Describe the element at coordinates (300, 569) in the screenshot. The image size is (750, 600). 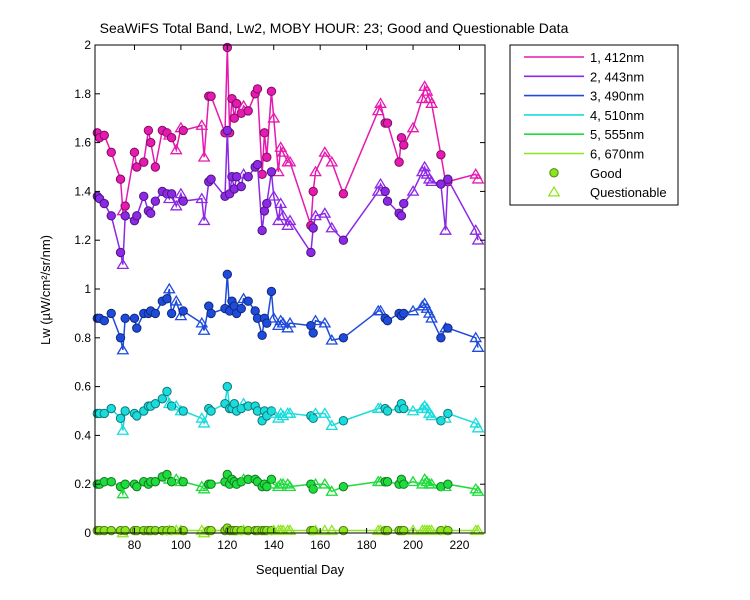
I see `x-axis-label: Sequential Day` at that location.